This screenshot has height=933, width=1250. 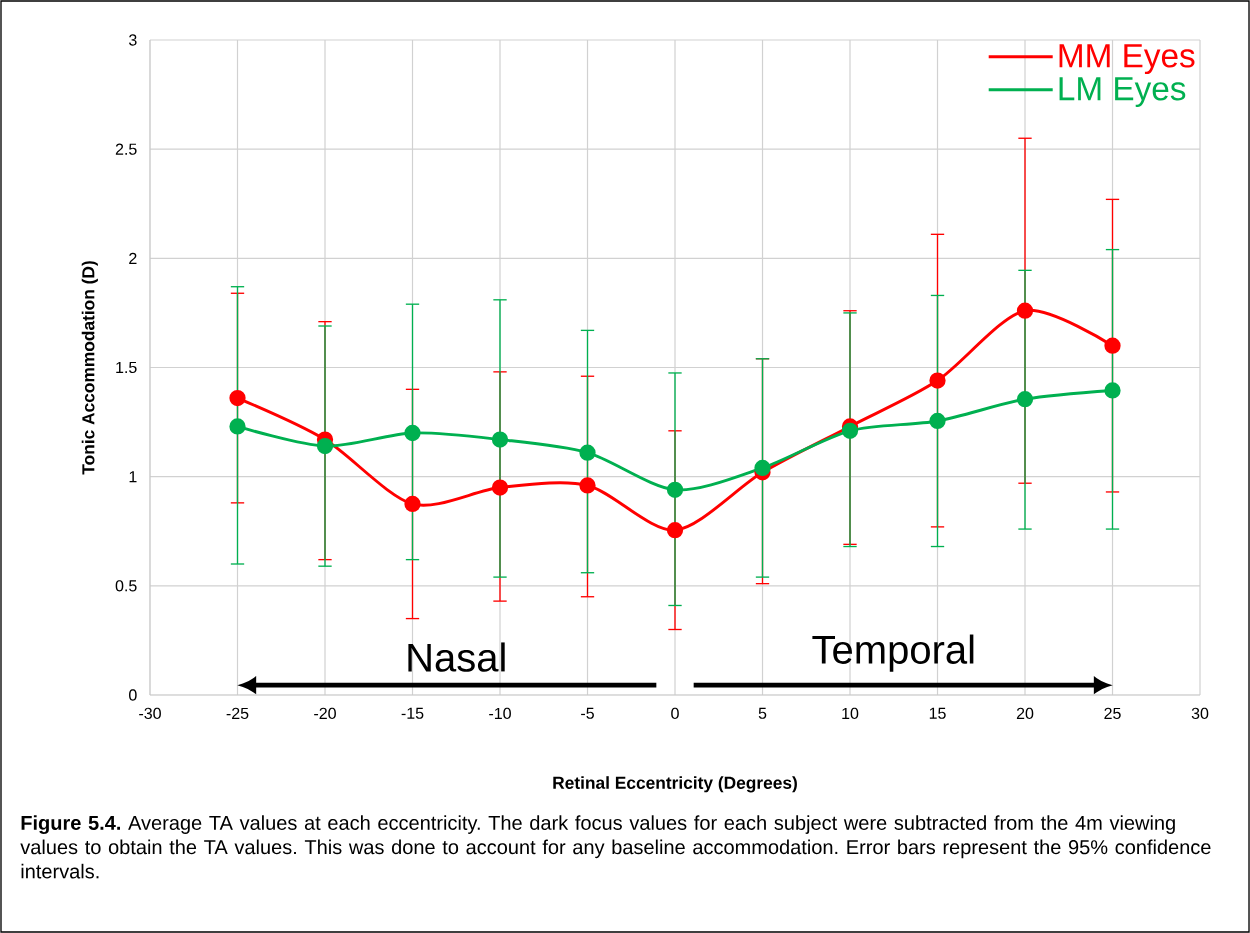 What do you see at coordinates (126, 367) in the screenshot?
I see `y-tick-label: 1.5` at bounding box center [126, 367].